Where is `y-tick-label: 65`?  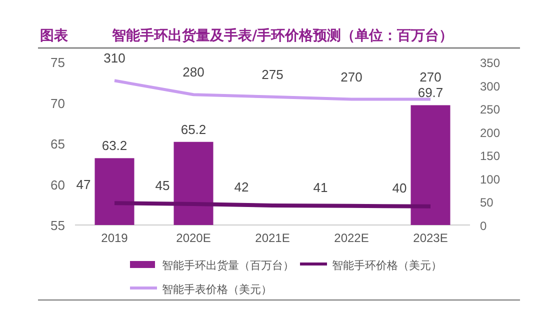 y-tick-label: 65 is located at coordinates (57, 144).